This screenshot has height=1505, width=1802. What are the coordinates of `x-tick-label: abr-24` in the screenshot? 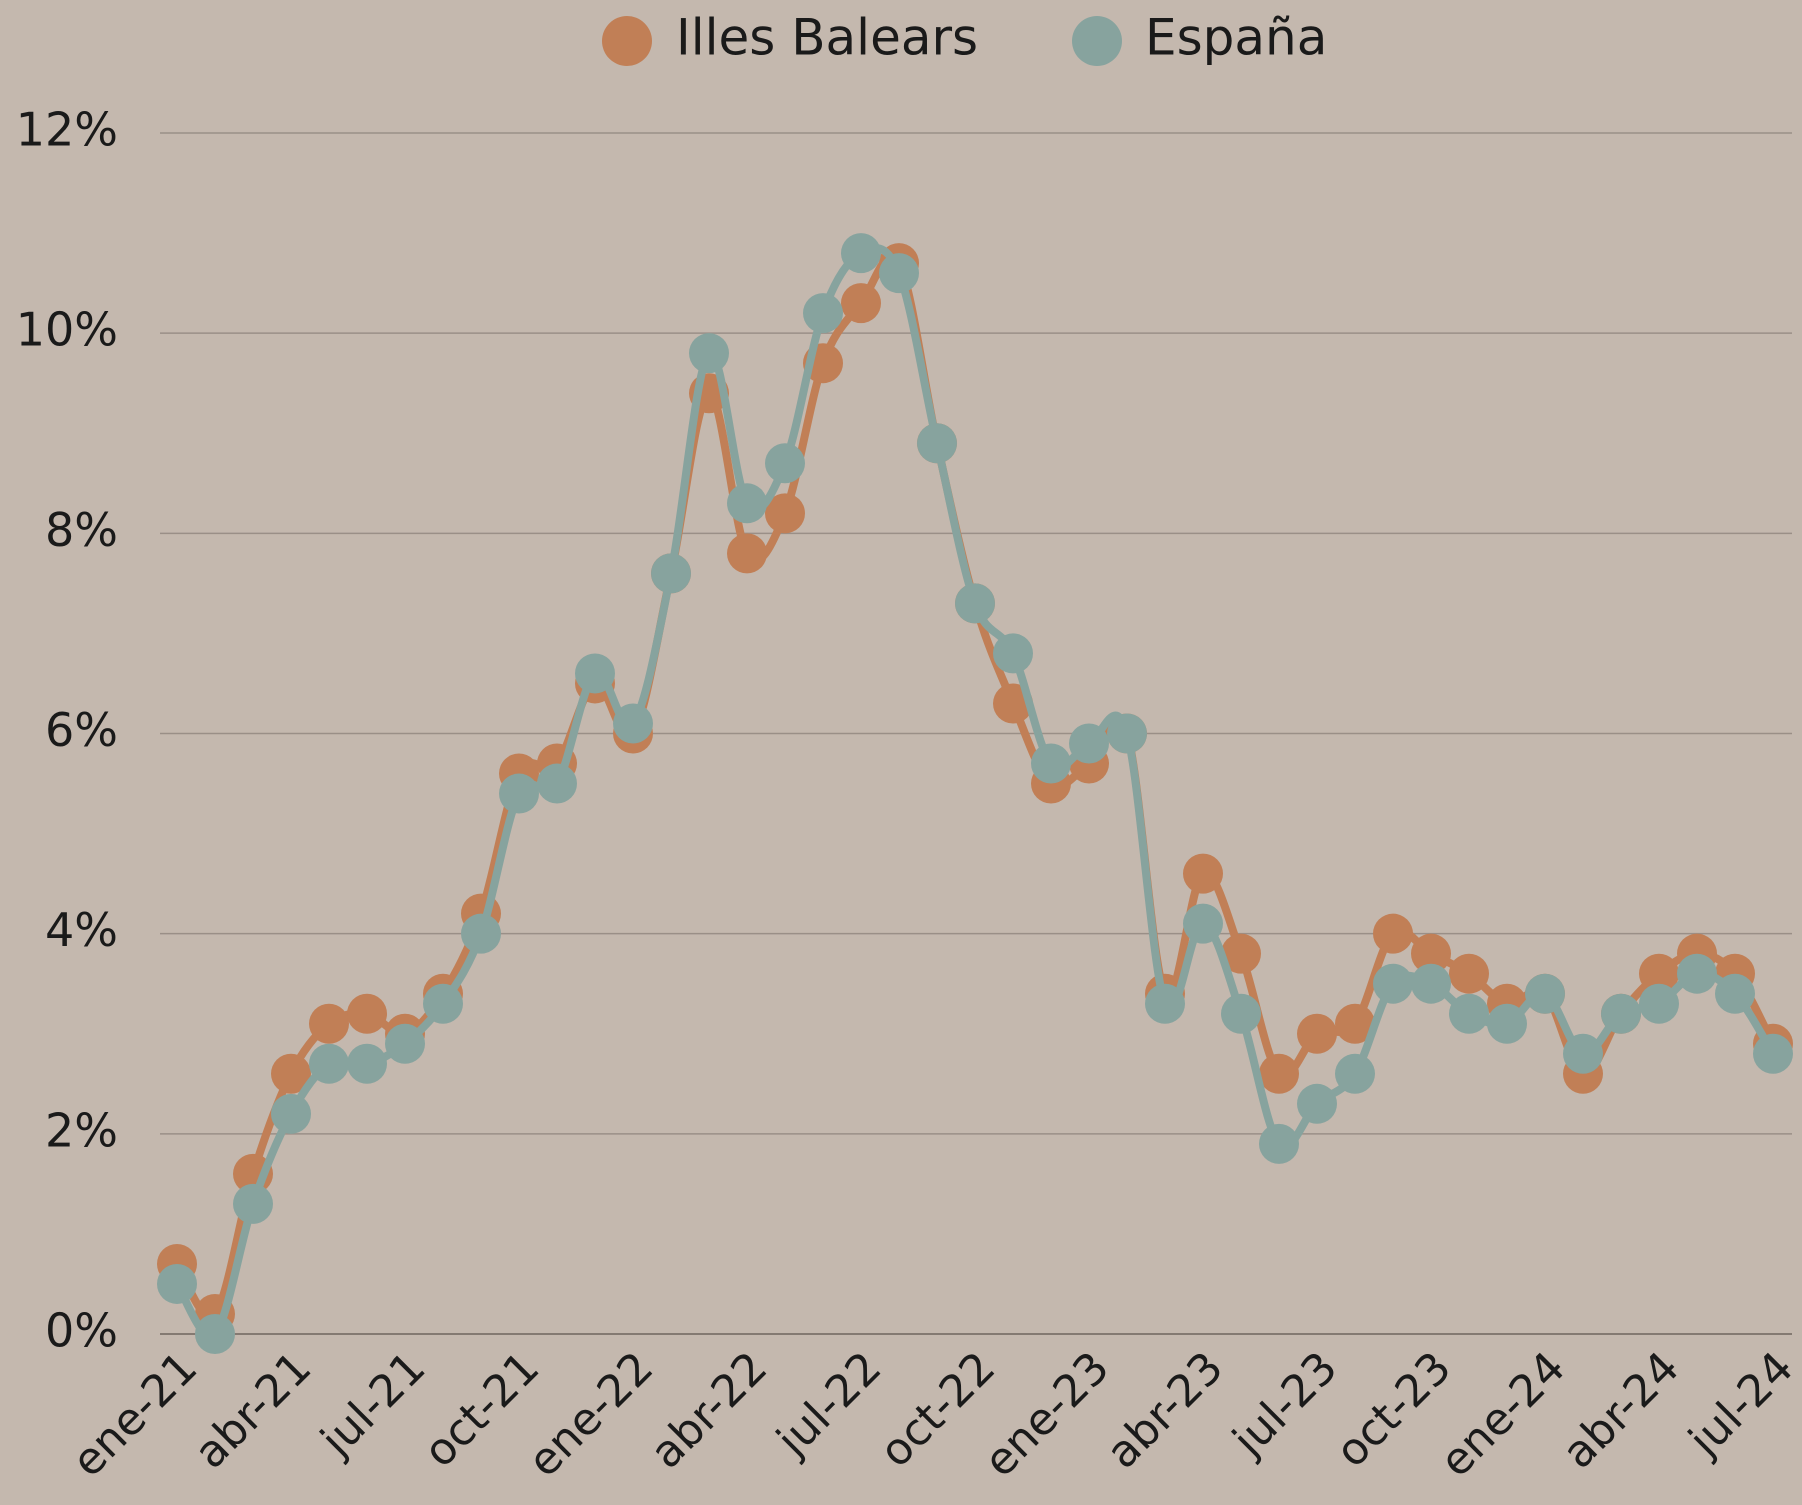 It's located at (1621, 1410).